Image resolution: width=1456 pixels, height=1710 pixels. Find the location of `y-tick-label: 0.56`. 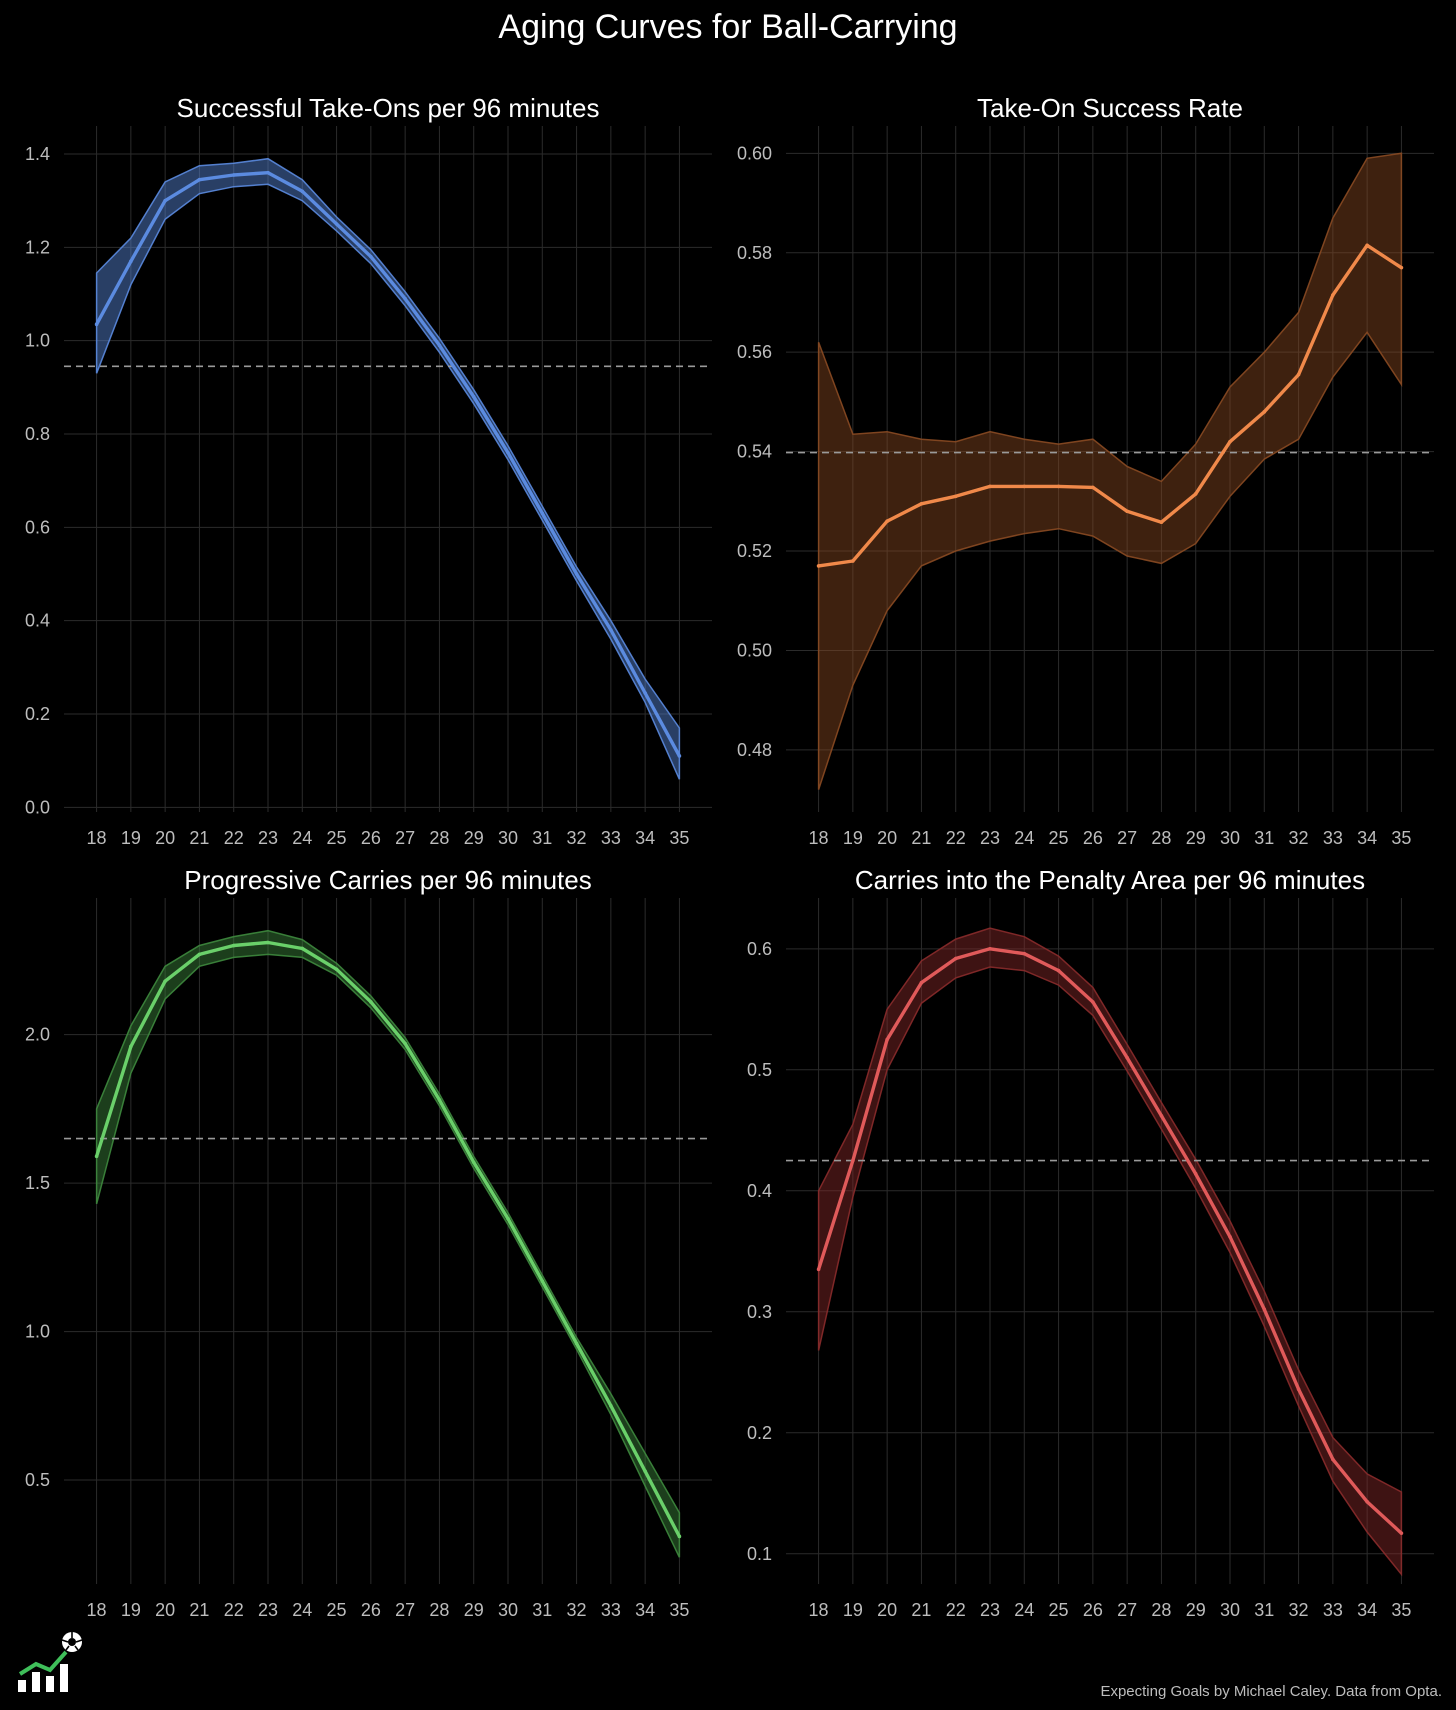

y-tick-label: 0.56 is located at coordinates (754, 352).